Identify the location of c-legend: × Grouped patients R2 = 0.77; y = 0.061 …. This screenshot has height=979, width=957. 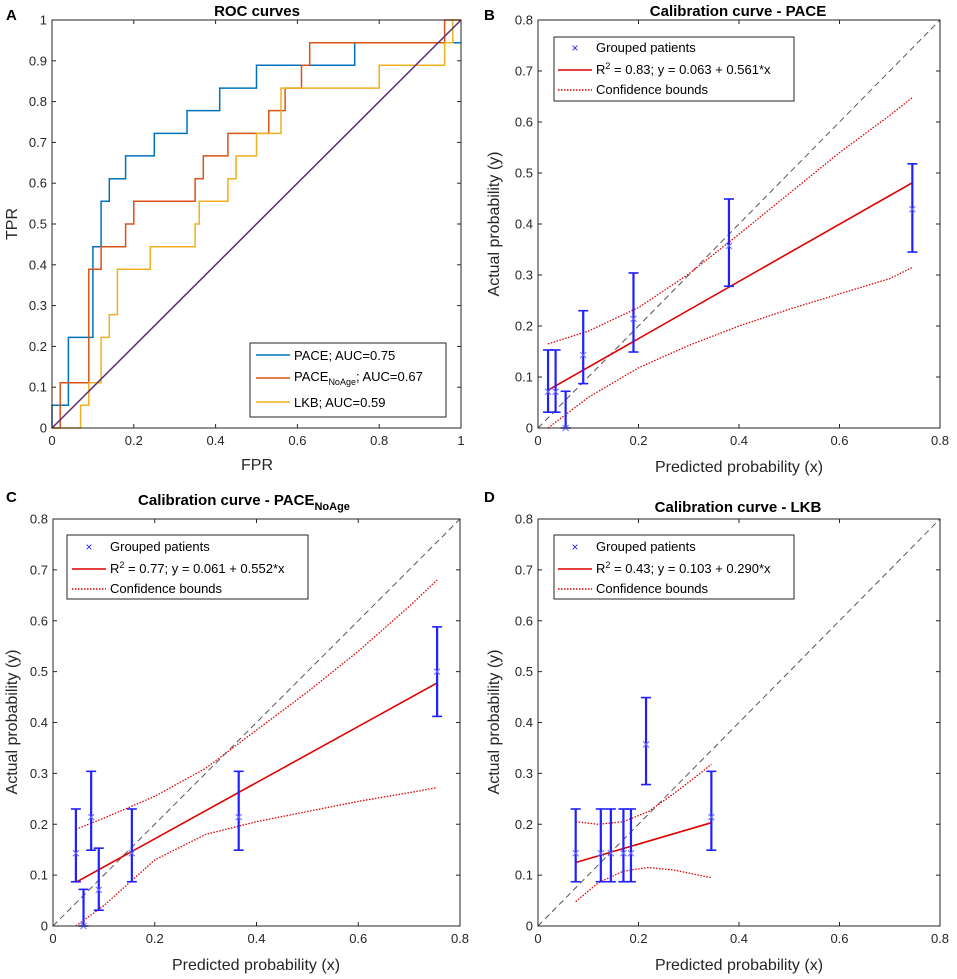
(187, 567).